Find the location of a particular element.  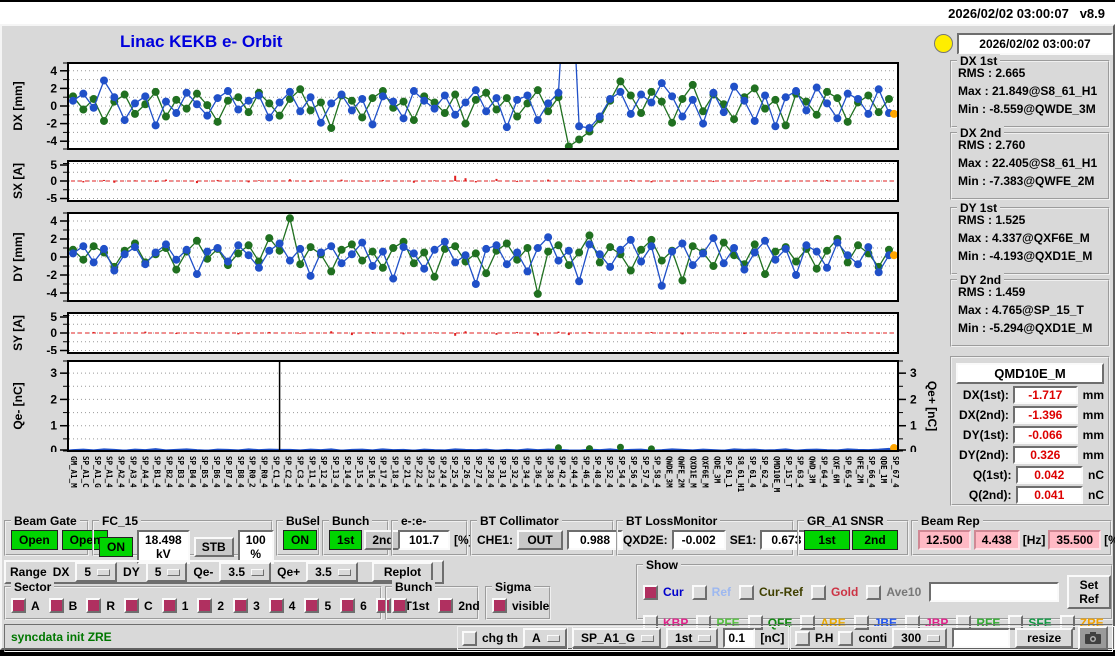

svg-text: 4 is located at coordinates (53, 221).